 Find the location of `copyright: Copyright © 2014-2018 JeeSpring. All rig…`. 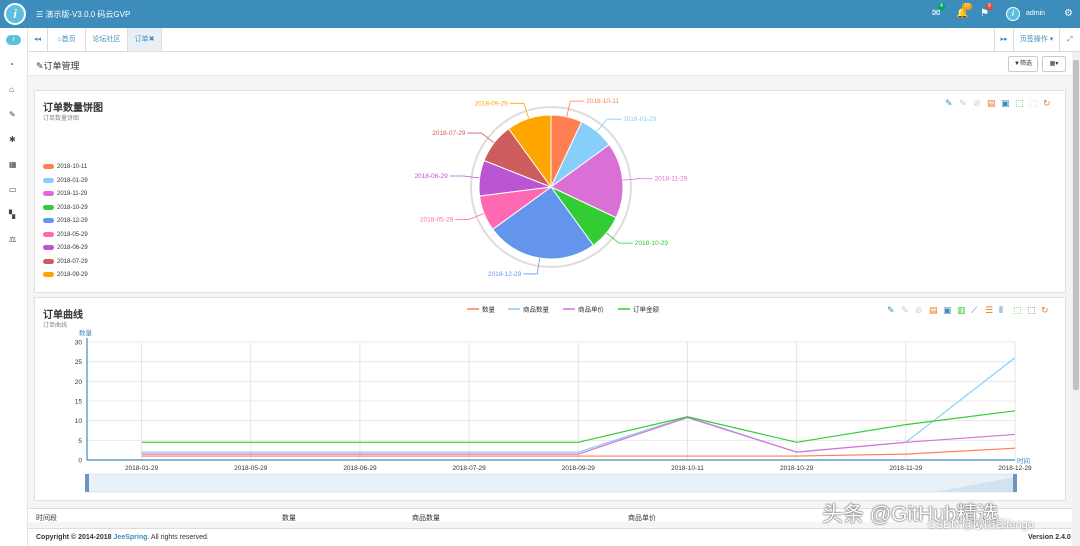

copyright: Copyright © 2014-2018 JeeSpring. All rig… is located at coordinates (122, 537).